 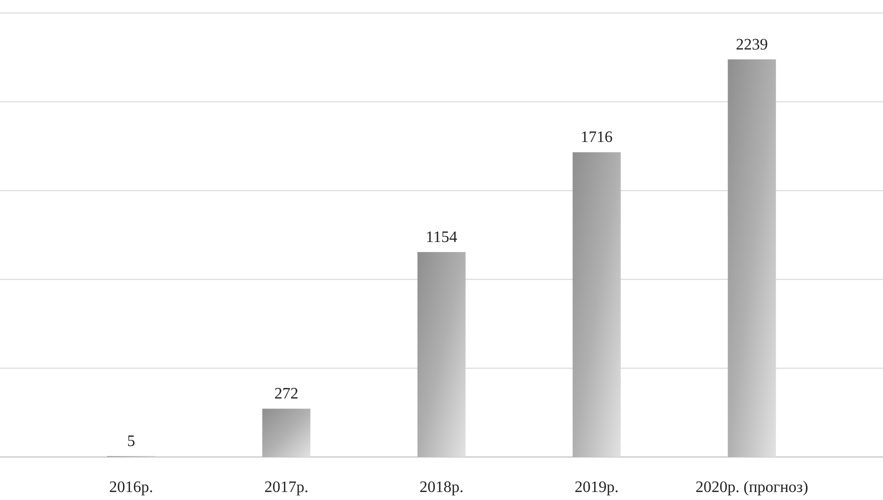 I want to click on data-label: 1716, so click(x=596, y=137).